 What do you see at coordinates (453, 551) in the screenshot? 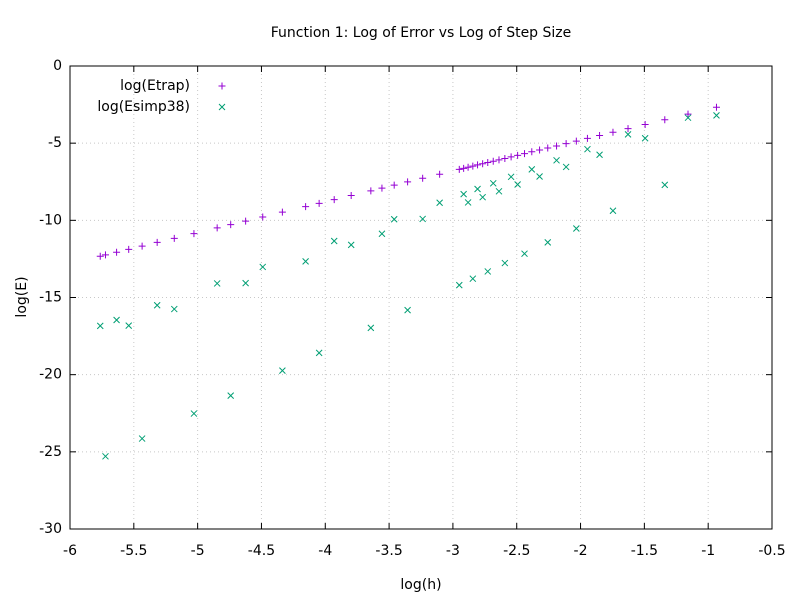
I see `x-tick-label: -3` at bounding box center [453, 551].